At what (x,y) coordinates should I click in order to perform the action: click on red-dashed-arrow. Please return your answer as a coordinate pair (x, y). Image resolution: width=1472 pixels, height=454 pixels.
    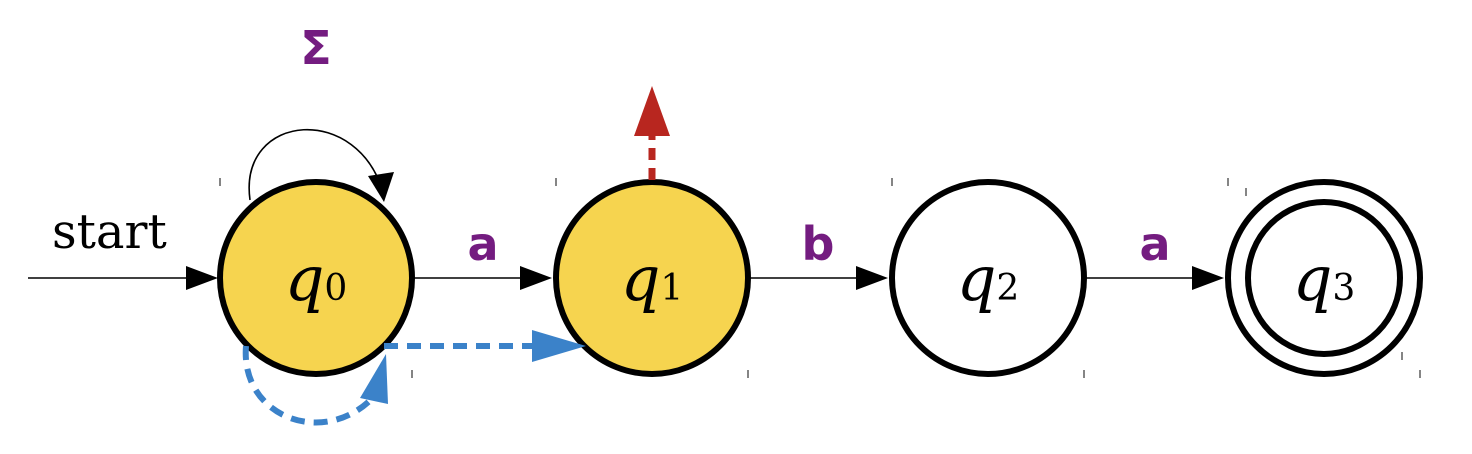
    Looking at the image, I should click on (652, 133).